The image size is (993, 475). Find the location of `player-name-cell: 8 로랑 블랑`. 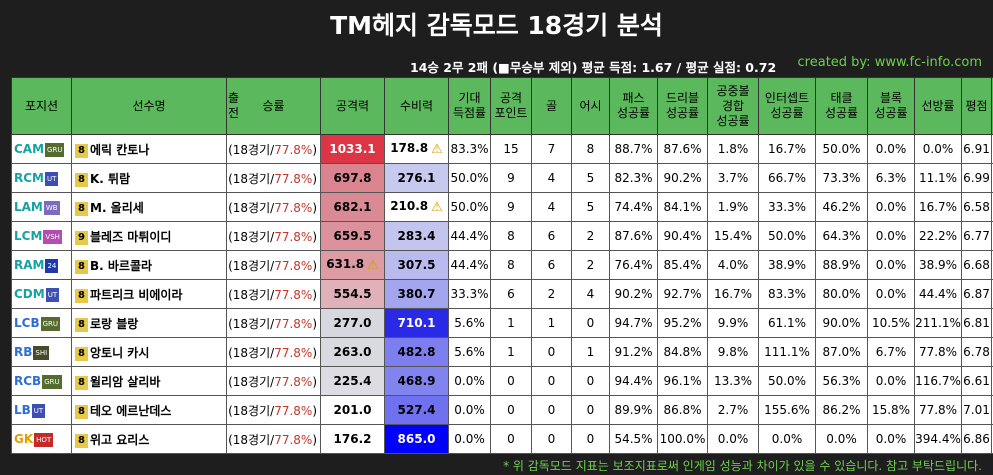

player-name-cell: 8 로랑 블랑 is located at coordinates (149, 323).